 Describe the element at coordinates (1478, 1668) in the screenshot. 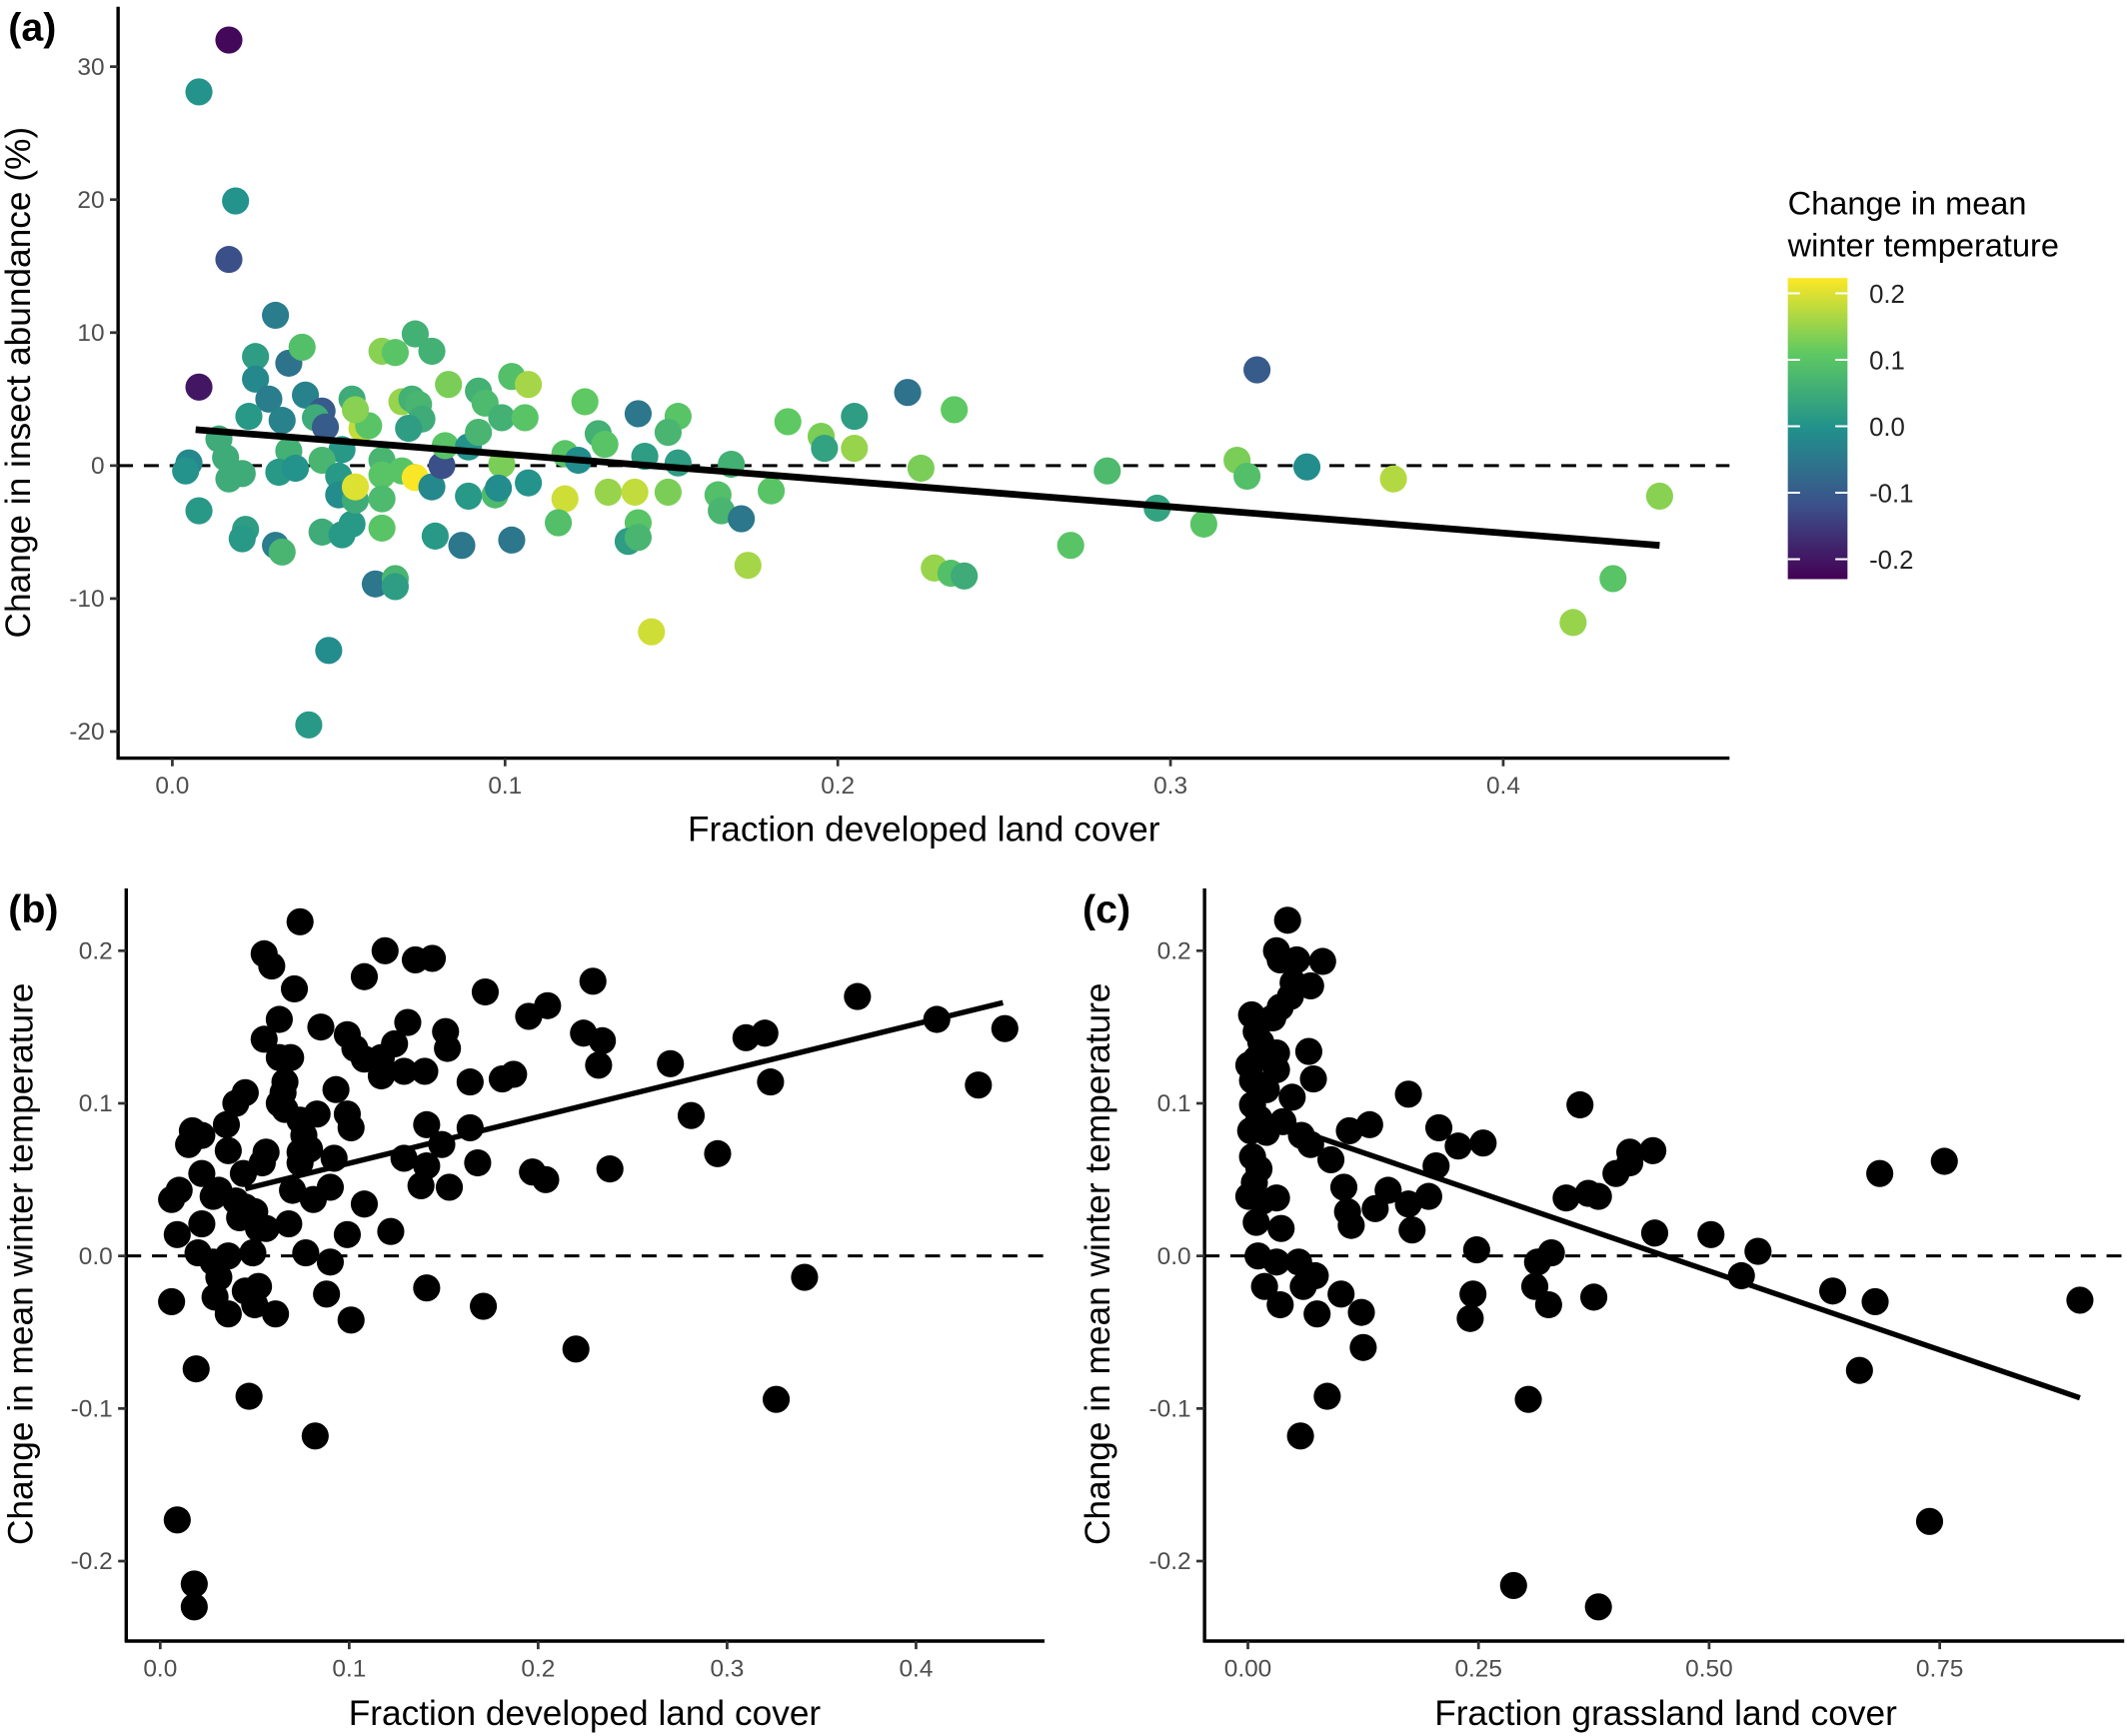

I see `x-tick-label: 0.25` at that location.